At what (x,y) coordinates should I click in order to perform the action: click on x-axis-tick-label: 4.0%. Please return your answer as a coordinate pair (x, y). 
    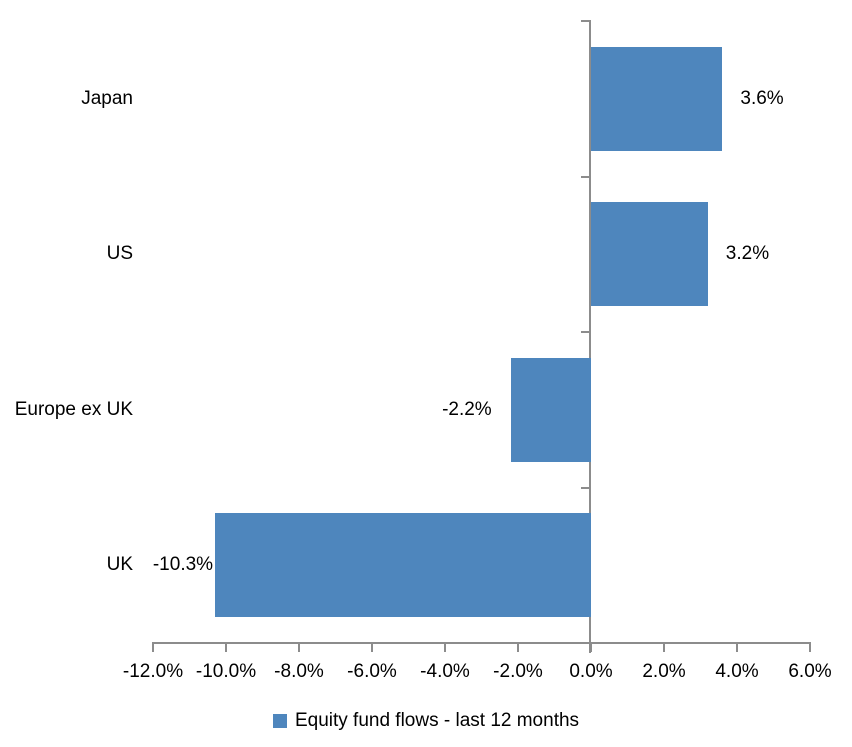
    Looking at the image, I should click on (737, 671).